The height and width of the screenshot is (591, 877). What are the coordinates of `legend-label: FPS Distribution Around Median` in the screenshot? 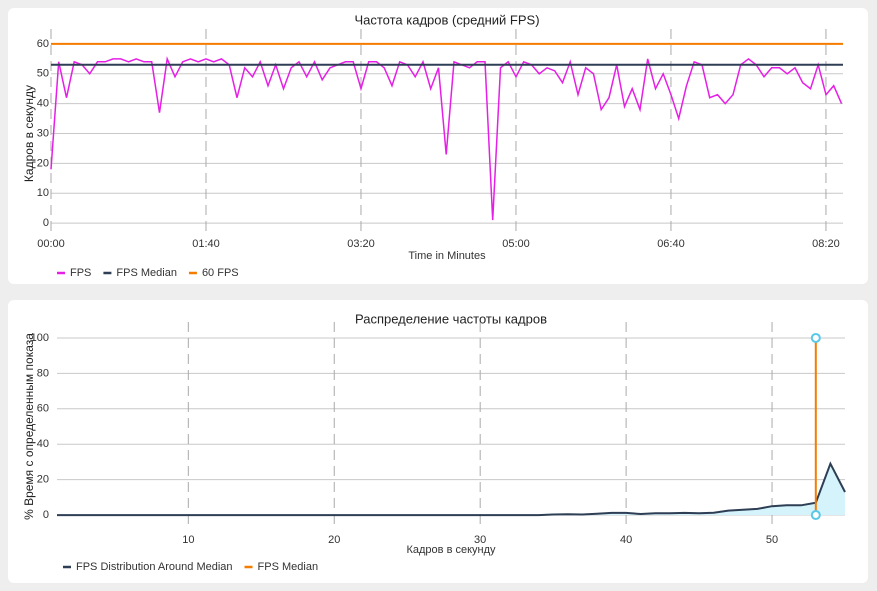 It's located at (154, 567).